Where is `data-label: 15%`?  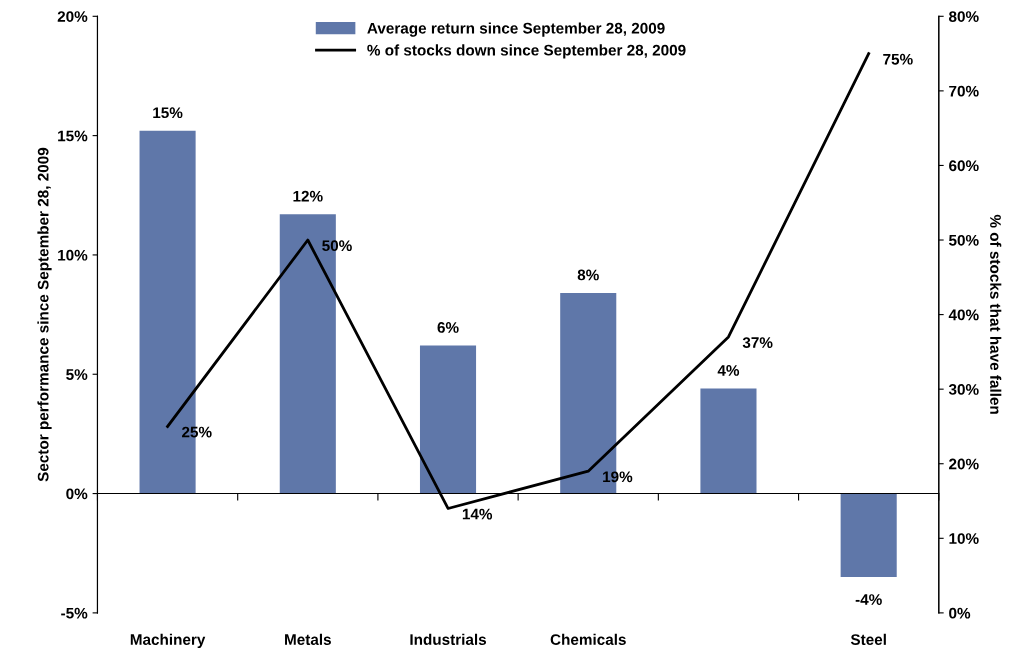
data-label: 15% is located at coordinates (168, 113).